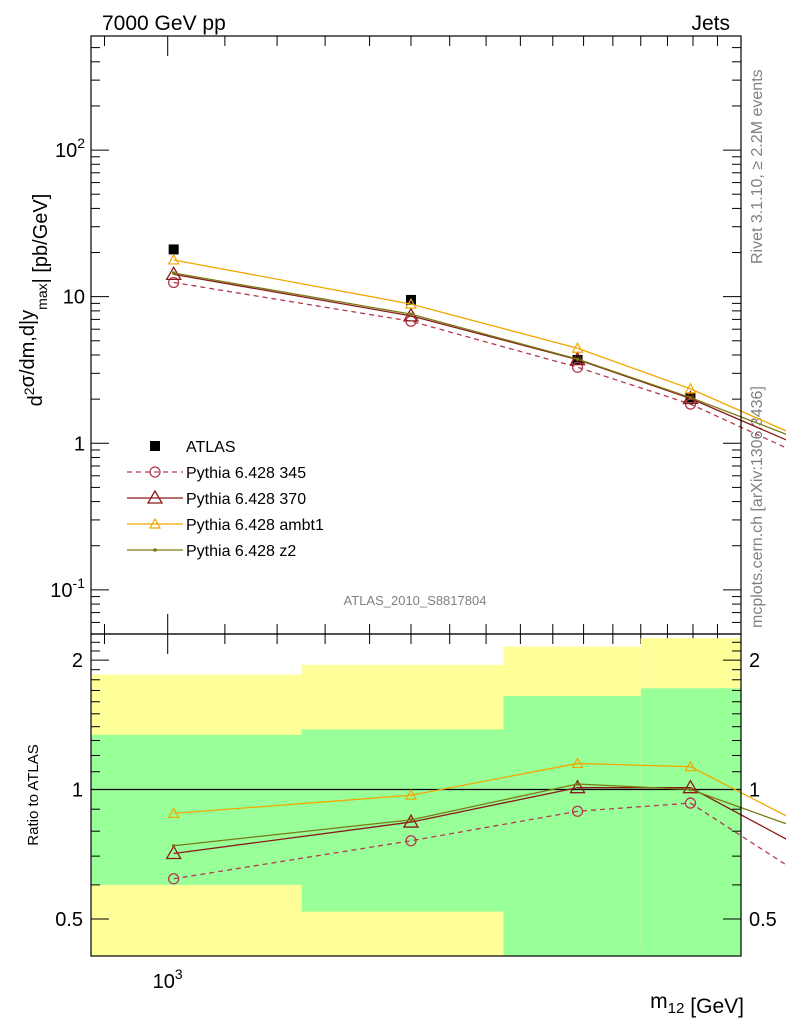  I want to click on main-y-axis-label: d2σ/dm,d|ymax| [pb/GeV], so click(34, 300).